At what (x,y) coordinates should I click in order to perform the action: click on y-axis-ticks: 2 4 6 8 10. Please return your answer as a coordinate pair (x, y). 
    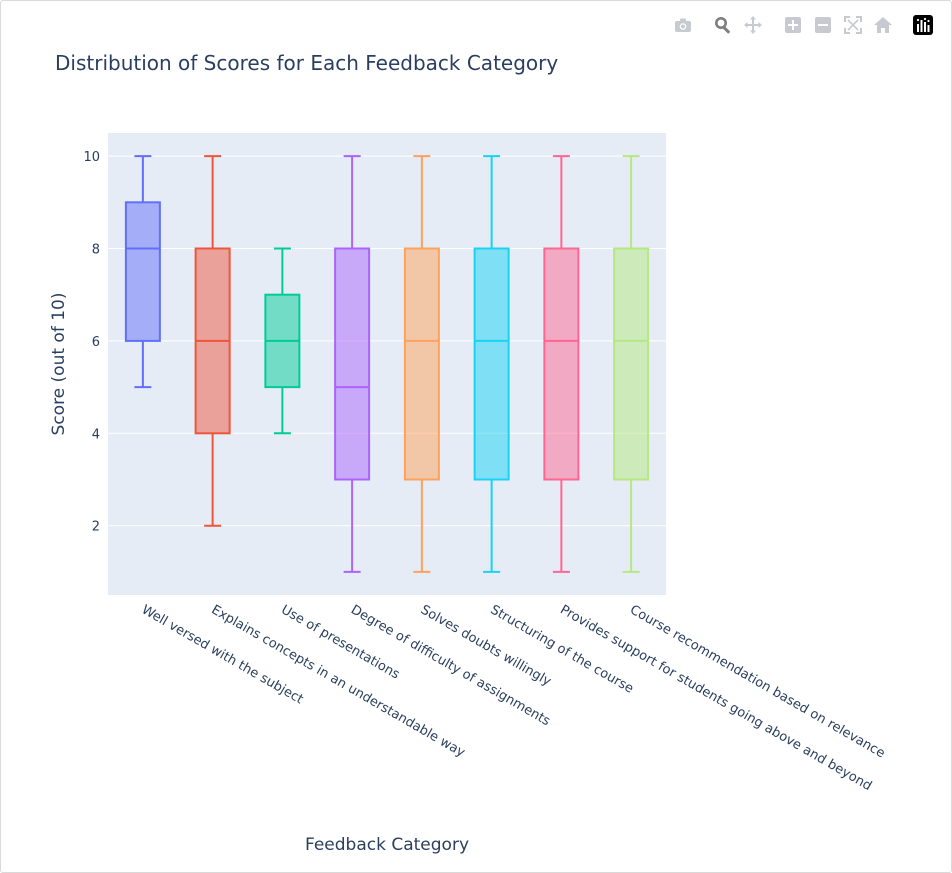
    Looking at the image, I should click on (91, 342).